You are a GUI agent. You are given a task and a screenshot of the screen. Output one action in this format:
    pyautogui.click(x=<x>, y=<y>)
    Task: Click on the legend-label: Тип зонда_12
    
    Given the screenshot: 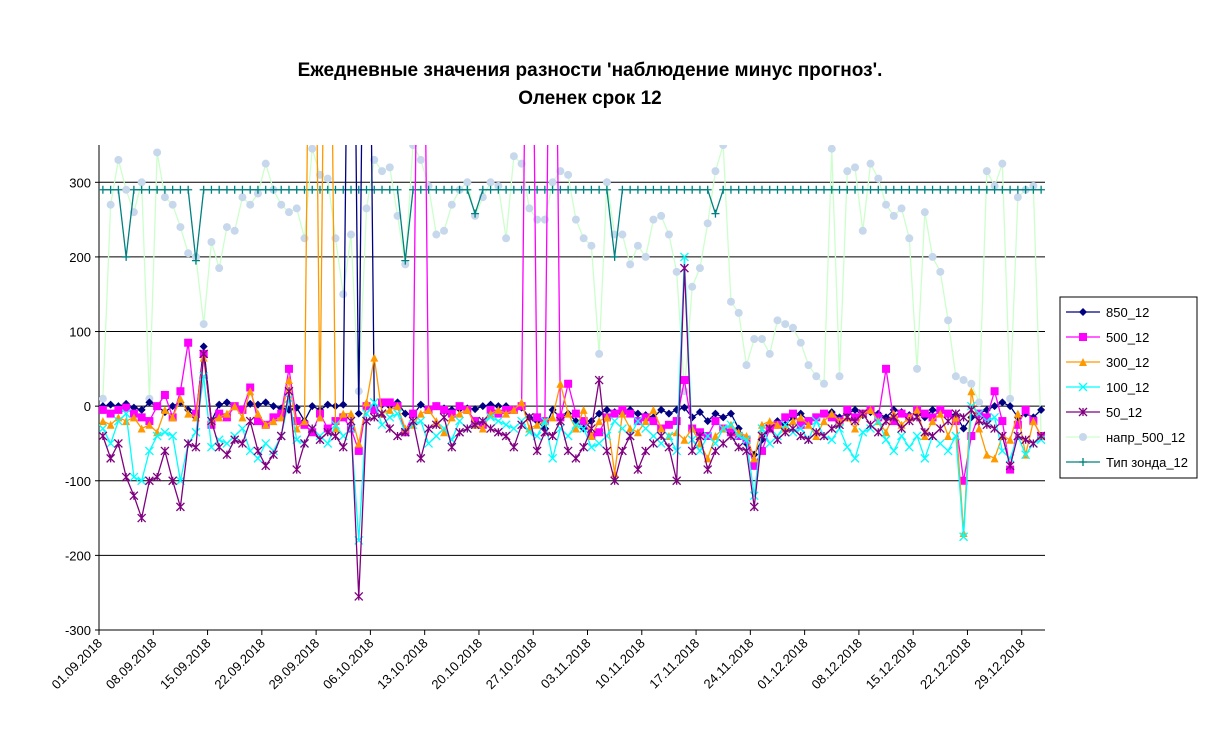 What is the action you would take?
    pyautogui.click(x=1147, y=462)
    